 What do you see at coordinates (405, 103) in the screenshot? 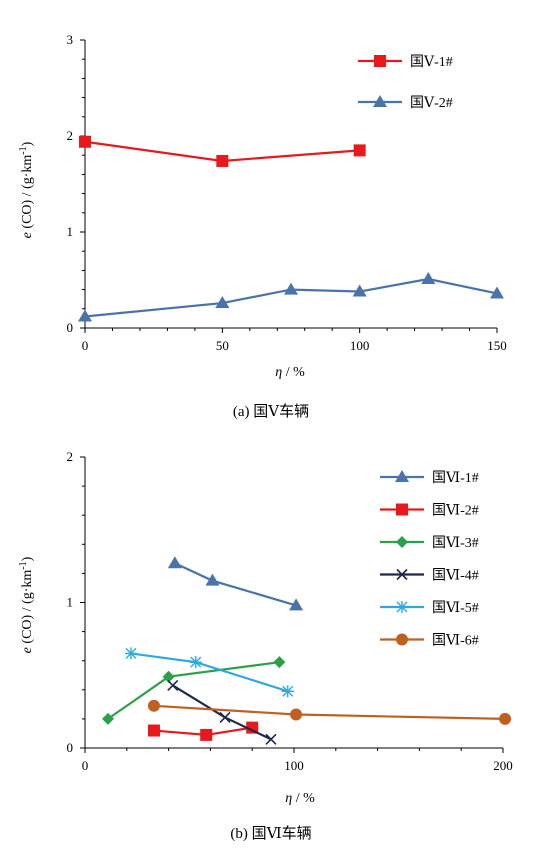
I see `legend-item: 国Ⅴ-2#` at bounding box center [405, 103].